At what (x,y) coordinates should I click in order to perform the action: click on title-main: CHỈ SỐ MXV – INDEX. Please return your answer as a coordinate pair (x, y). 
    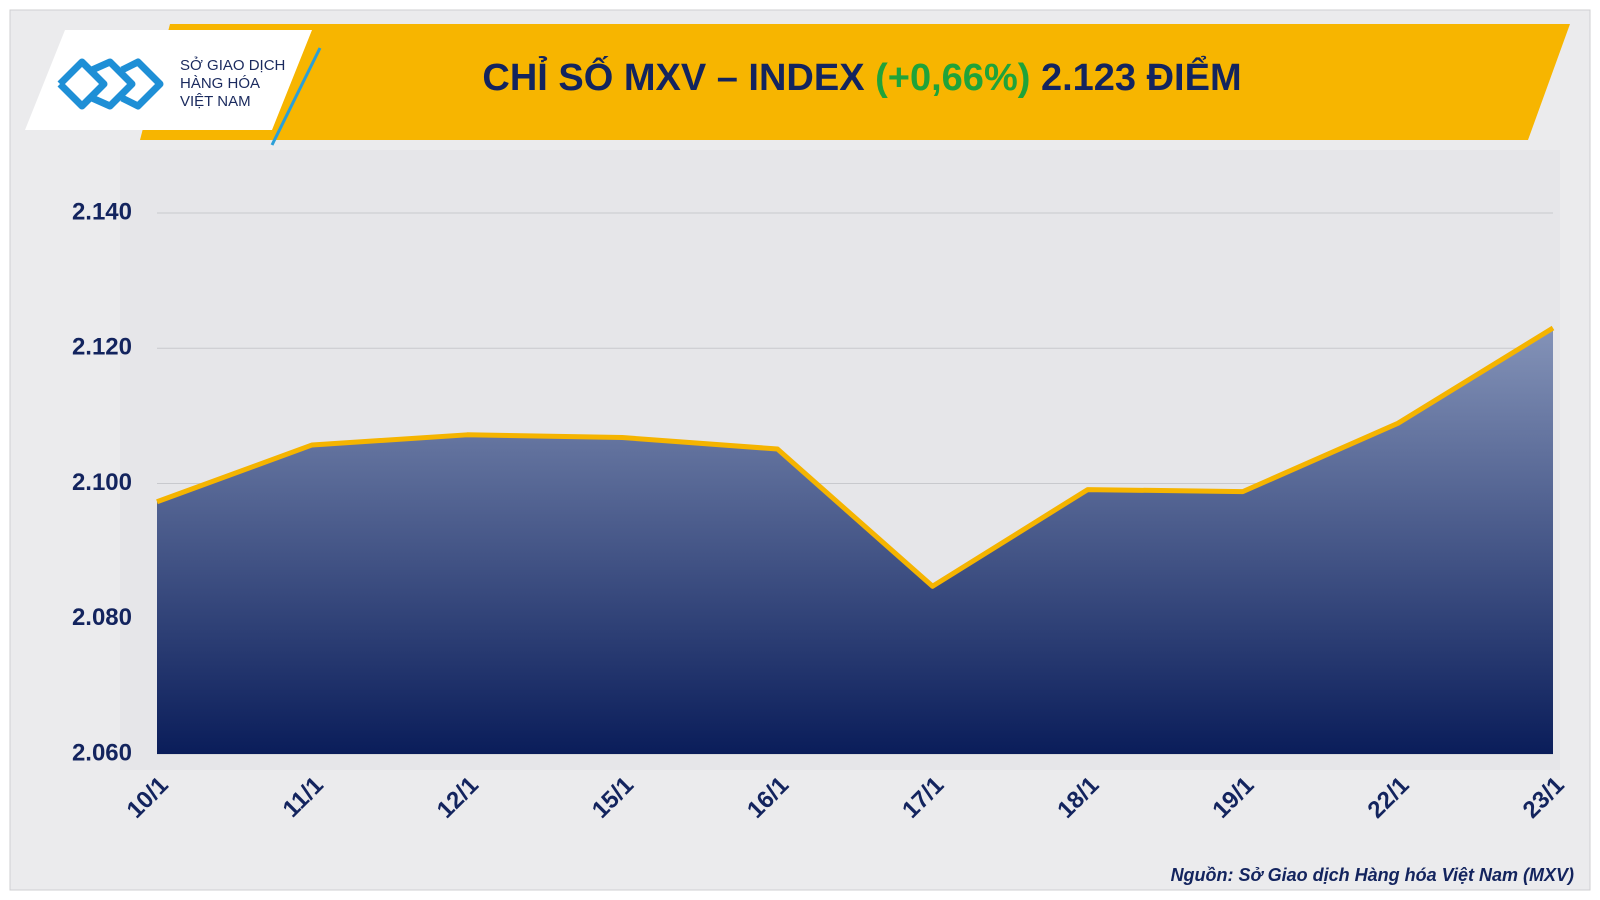
    Looking at the image, I should click on (673, 76).